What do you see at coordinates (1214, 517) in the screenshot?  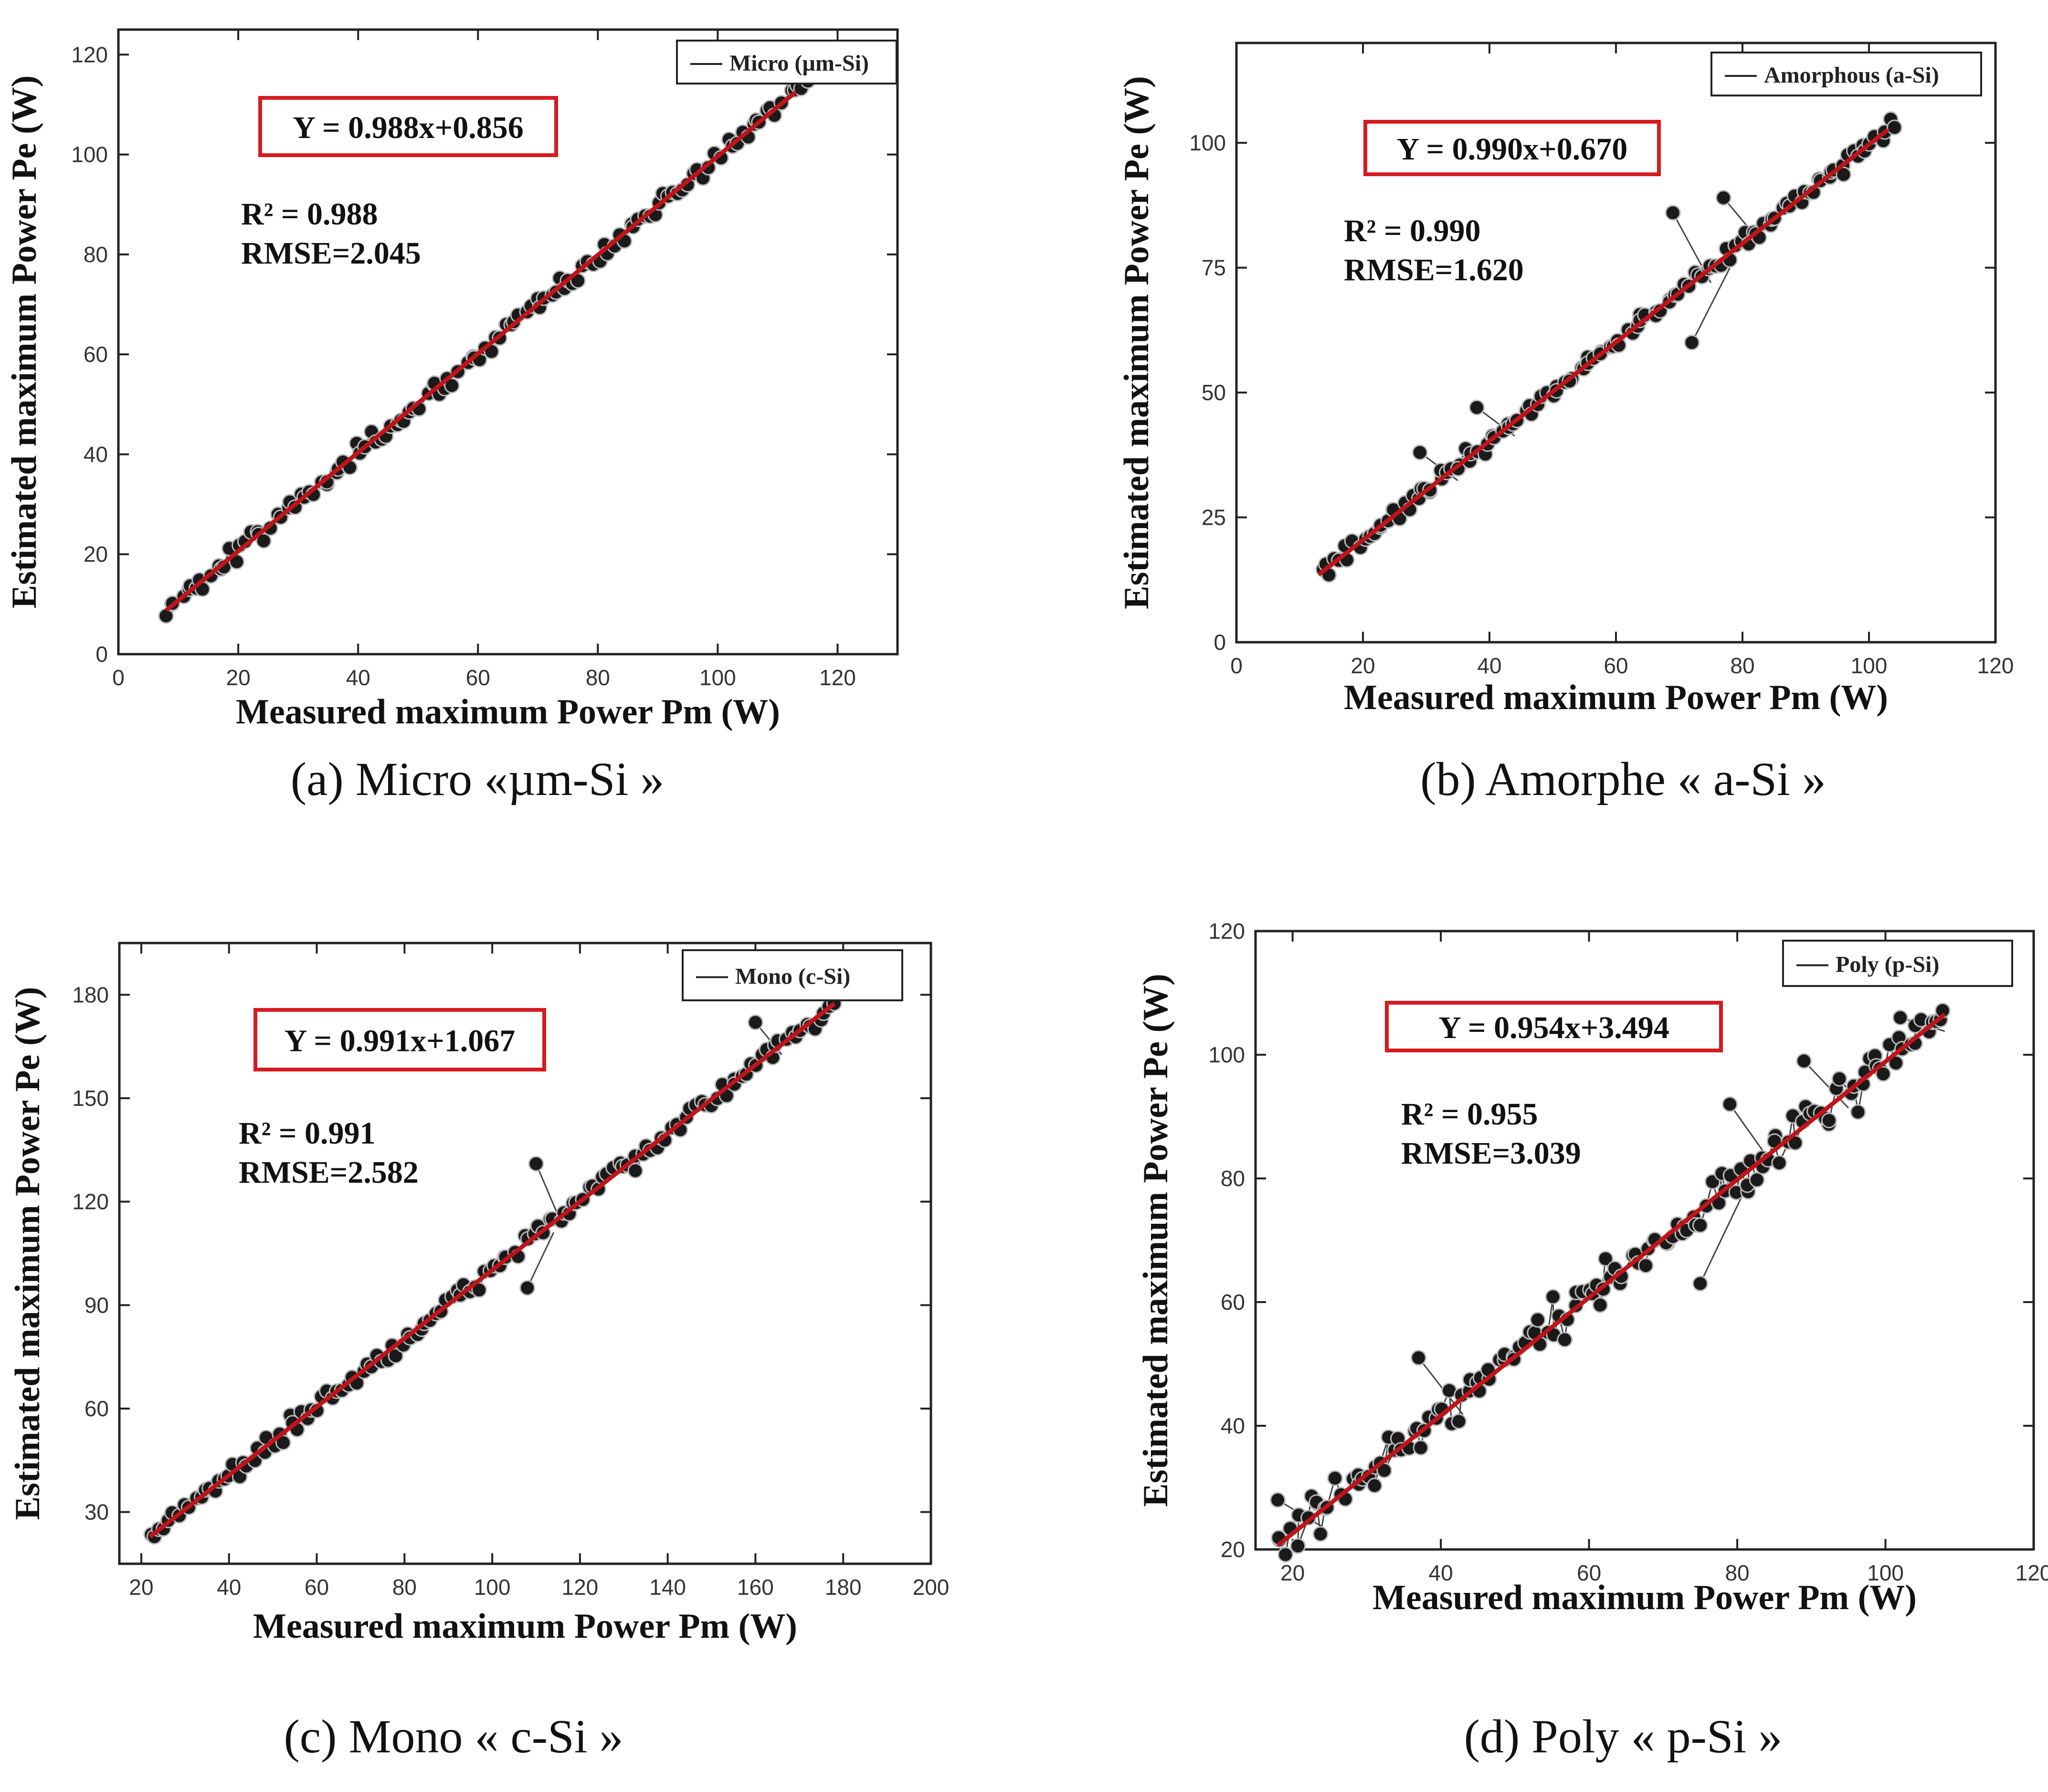 I see `y-tick-label: 25` at bounding box center [1214, 517].